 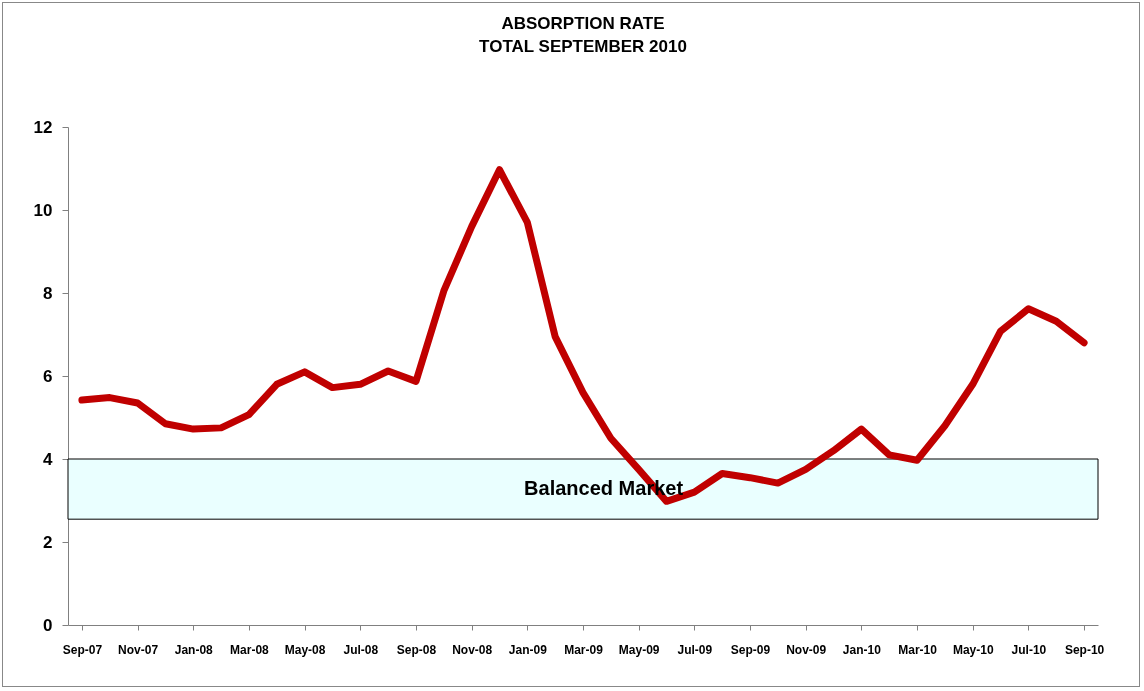 What do you see at coordinates (695, 649) in the screenshot?
I see `x-tick-label: Jul-09` at bounding box center [695, 649].